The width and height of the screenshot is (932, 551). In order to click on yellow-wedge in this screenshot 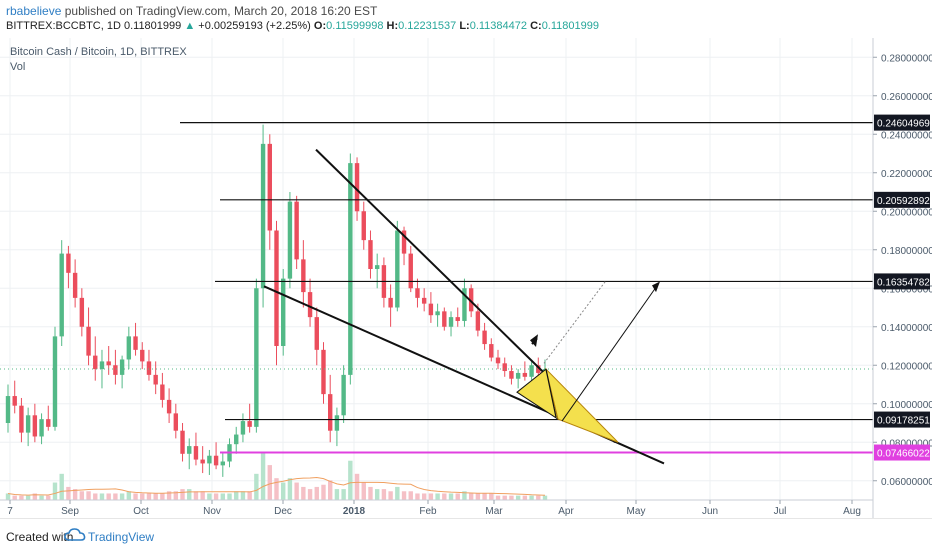, I will do `click(582, 405)`.